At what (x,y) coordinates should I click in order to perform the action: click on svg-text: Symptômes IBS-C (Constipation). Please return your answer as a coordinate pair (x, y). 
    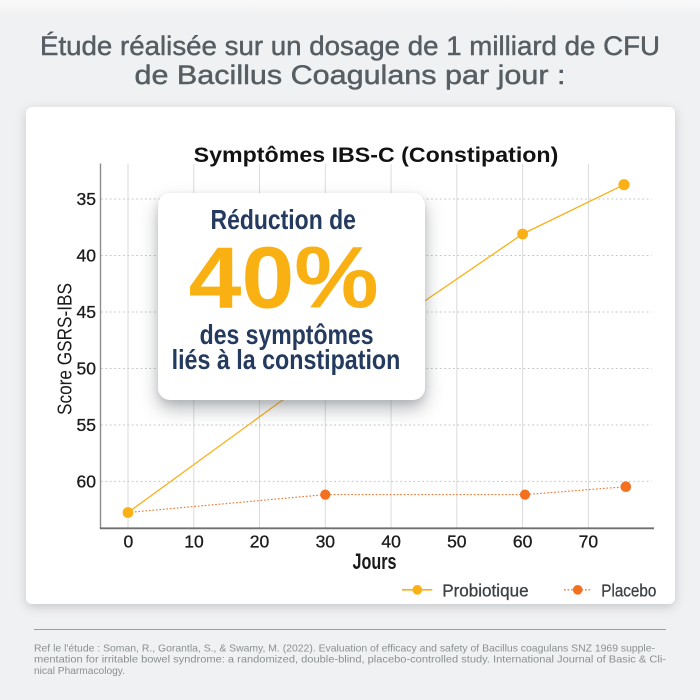
    Looking at the image, I should click on (376, 155).